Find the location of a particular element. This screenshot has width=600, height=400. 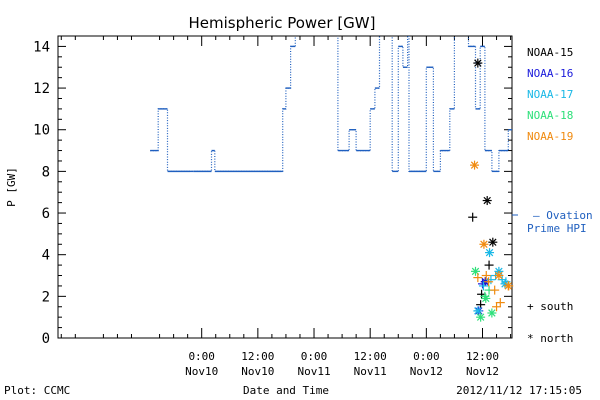

legend-entry: NOAA-16 is located at coordinates (550, 73).